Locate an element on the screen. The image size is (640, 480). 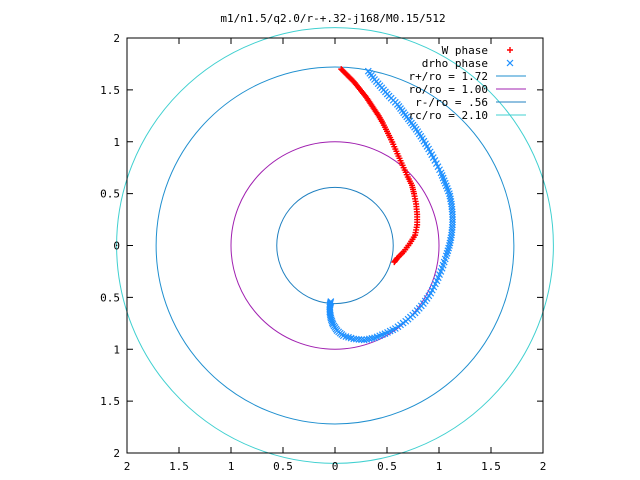
drho-phase-markers is located at coordinates (391, 205).